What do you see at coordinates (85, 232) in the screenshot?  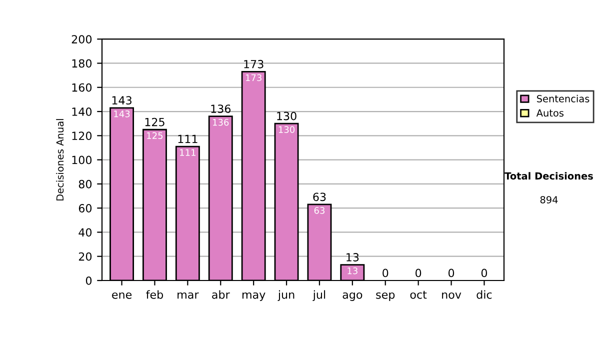 I see `y-tick-label: 40` at bounding box center [85, 232].